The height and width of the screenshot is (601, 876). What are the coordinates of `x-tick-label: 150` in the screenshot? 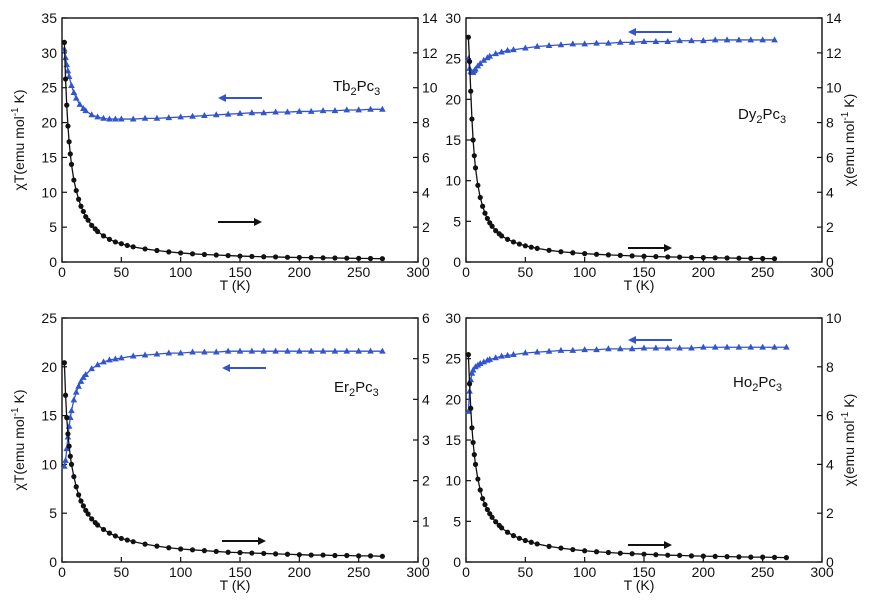 It's located at (644, 572).